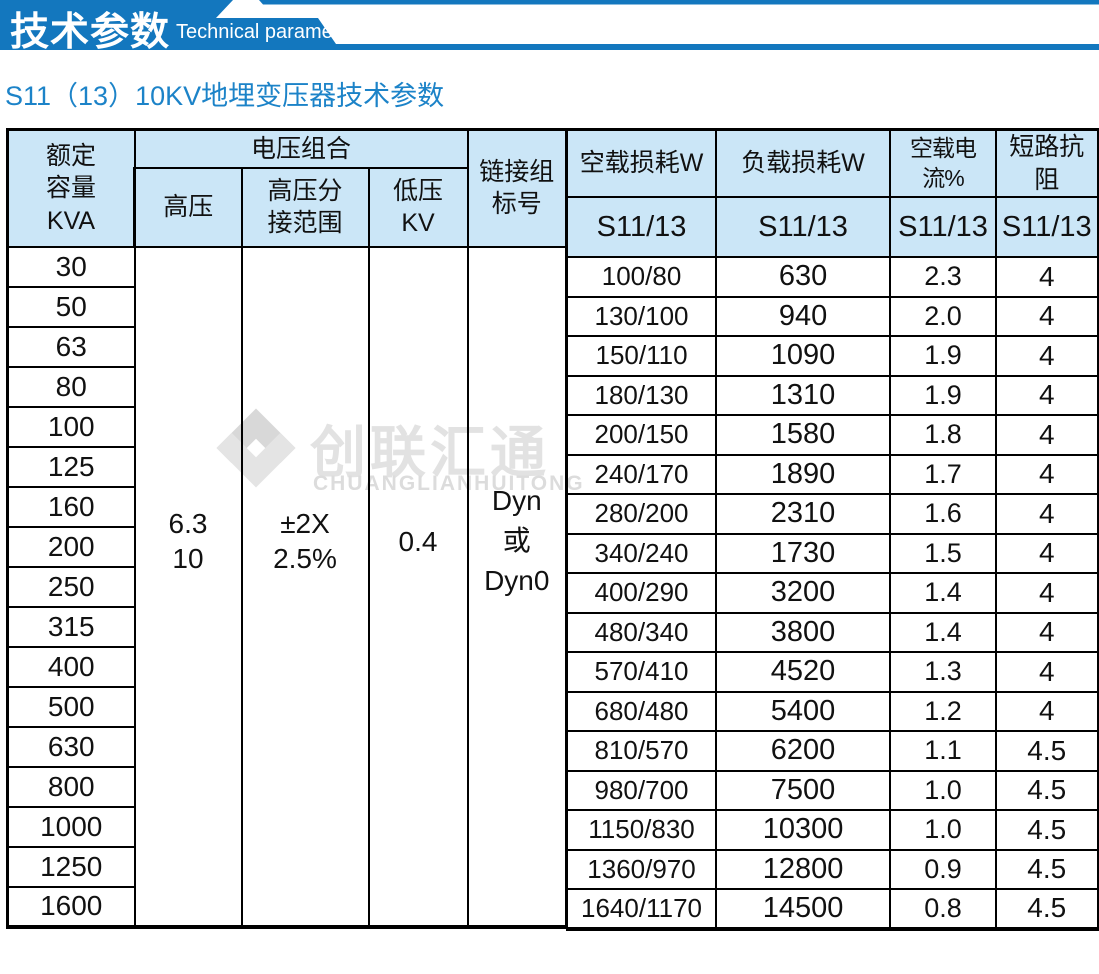  What do you see at coordinates (642, 277) in the screenshot?
I see `noload-loss-cell: 100/80` at bounding box center [642, 277].